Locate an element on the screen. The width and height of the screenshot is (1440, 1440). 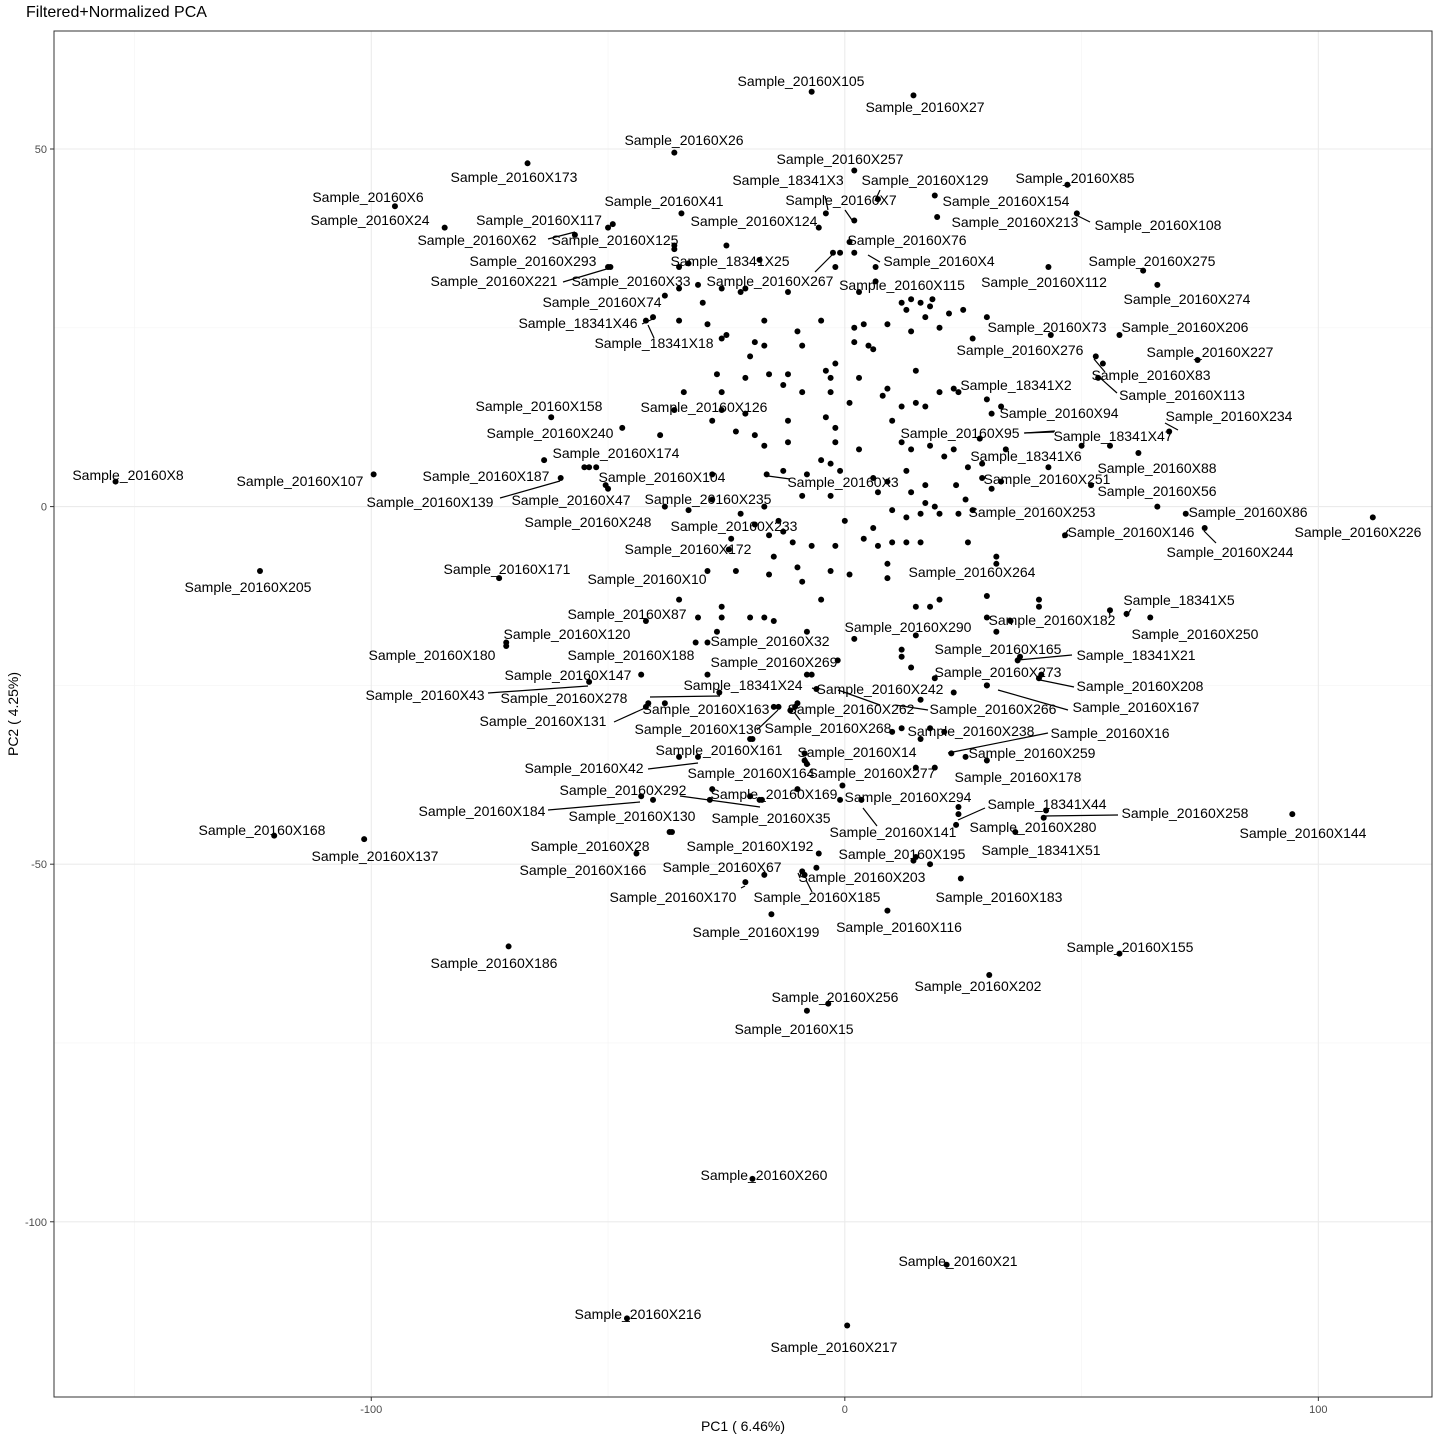
sample-label: Sample_20160X158 is located at coordinates (539, 406).